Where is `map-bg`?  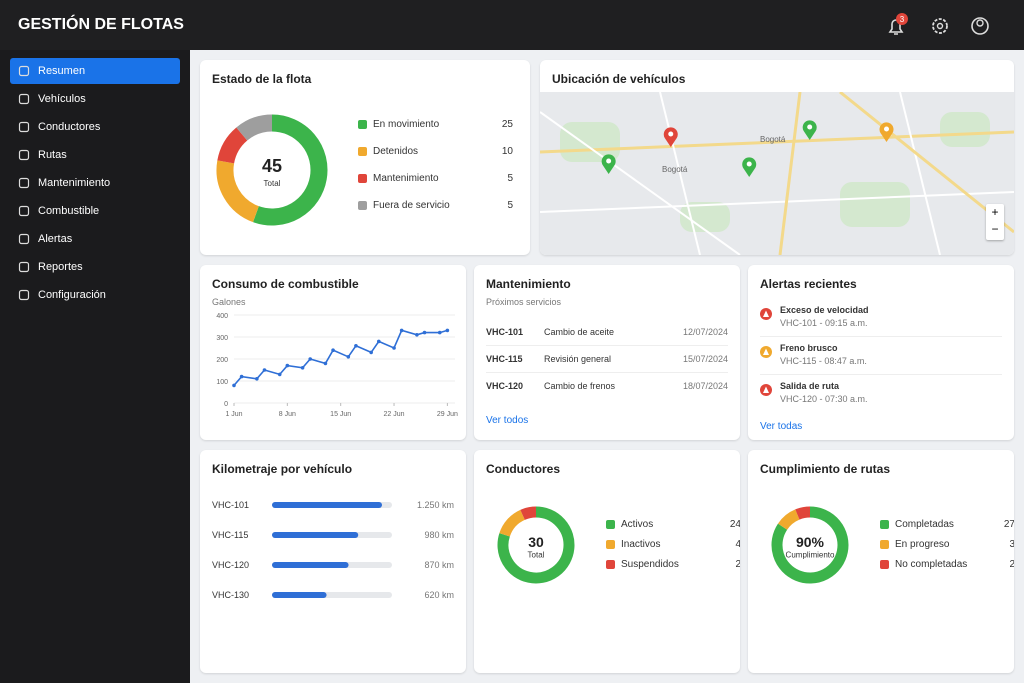
map-bg is located at coordinates (777, 173).